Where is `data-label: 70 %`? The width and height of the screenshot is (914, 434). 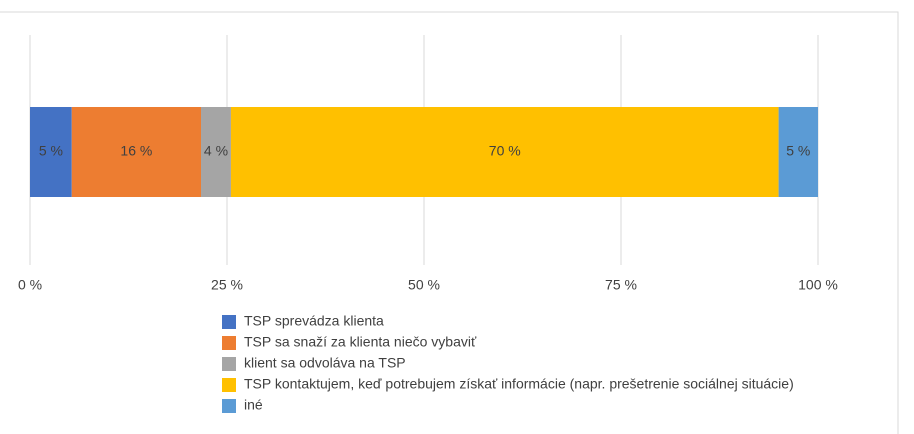 data-label: 70 % is located at coordinates (505, 151).